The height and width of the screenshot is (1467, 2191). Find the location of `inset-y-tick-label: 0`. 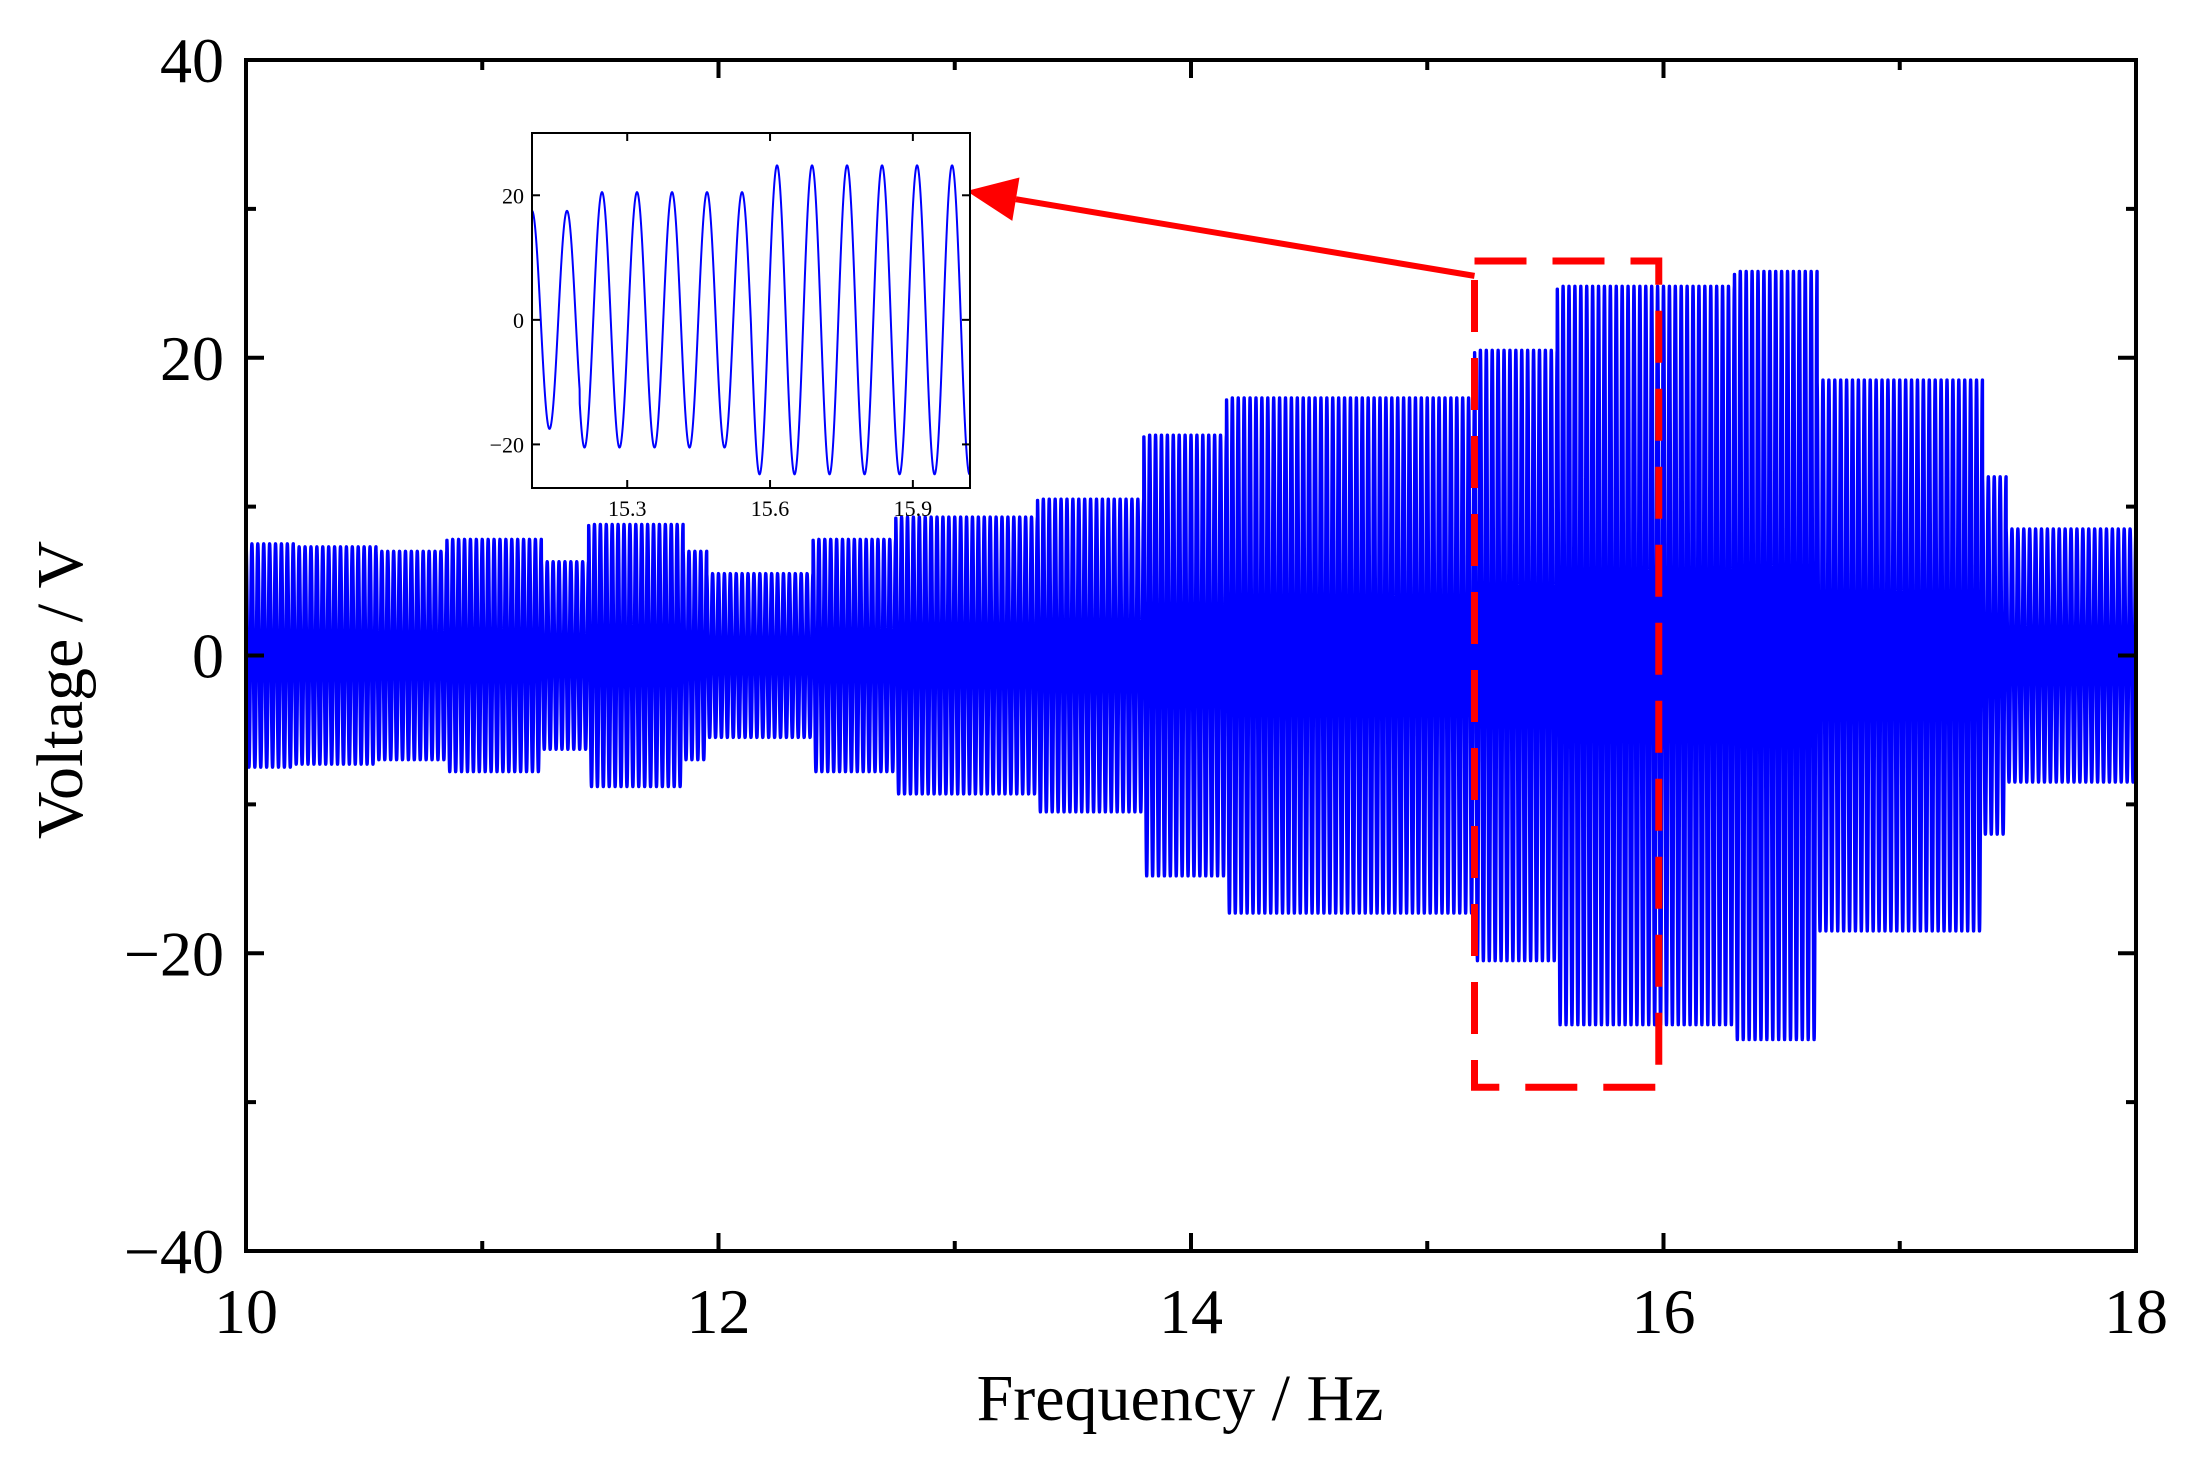

inset-y-tick-label: 0 is located at coordinates (518, 320).